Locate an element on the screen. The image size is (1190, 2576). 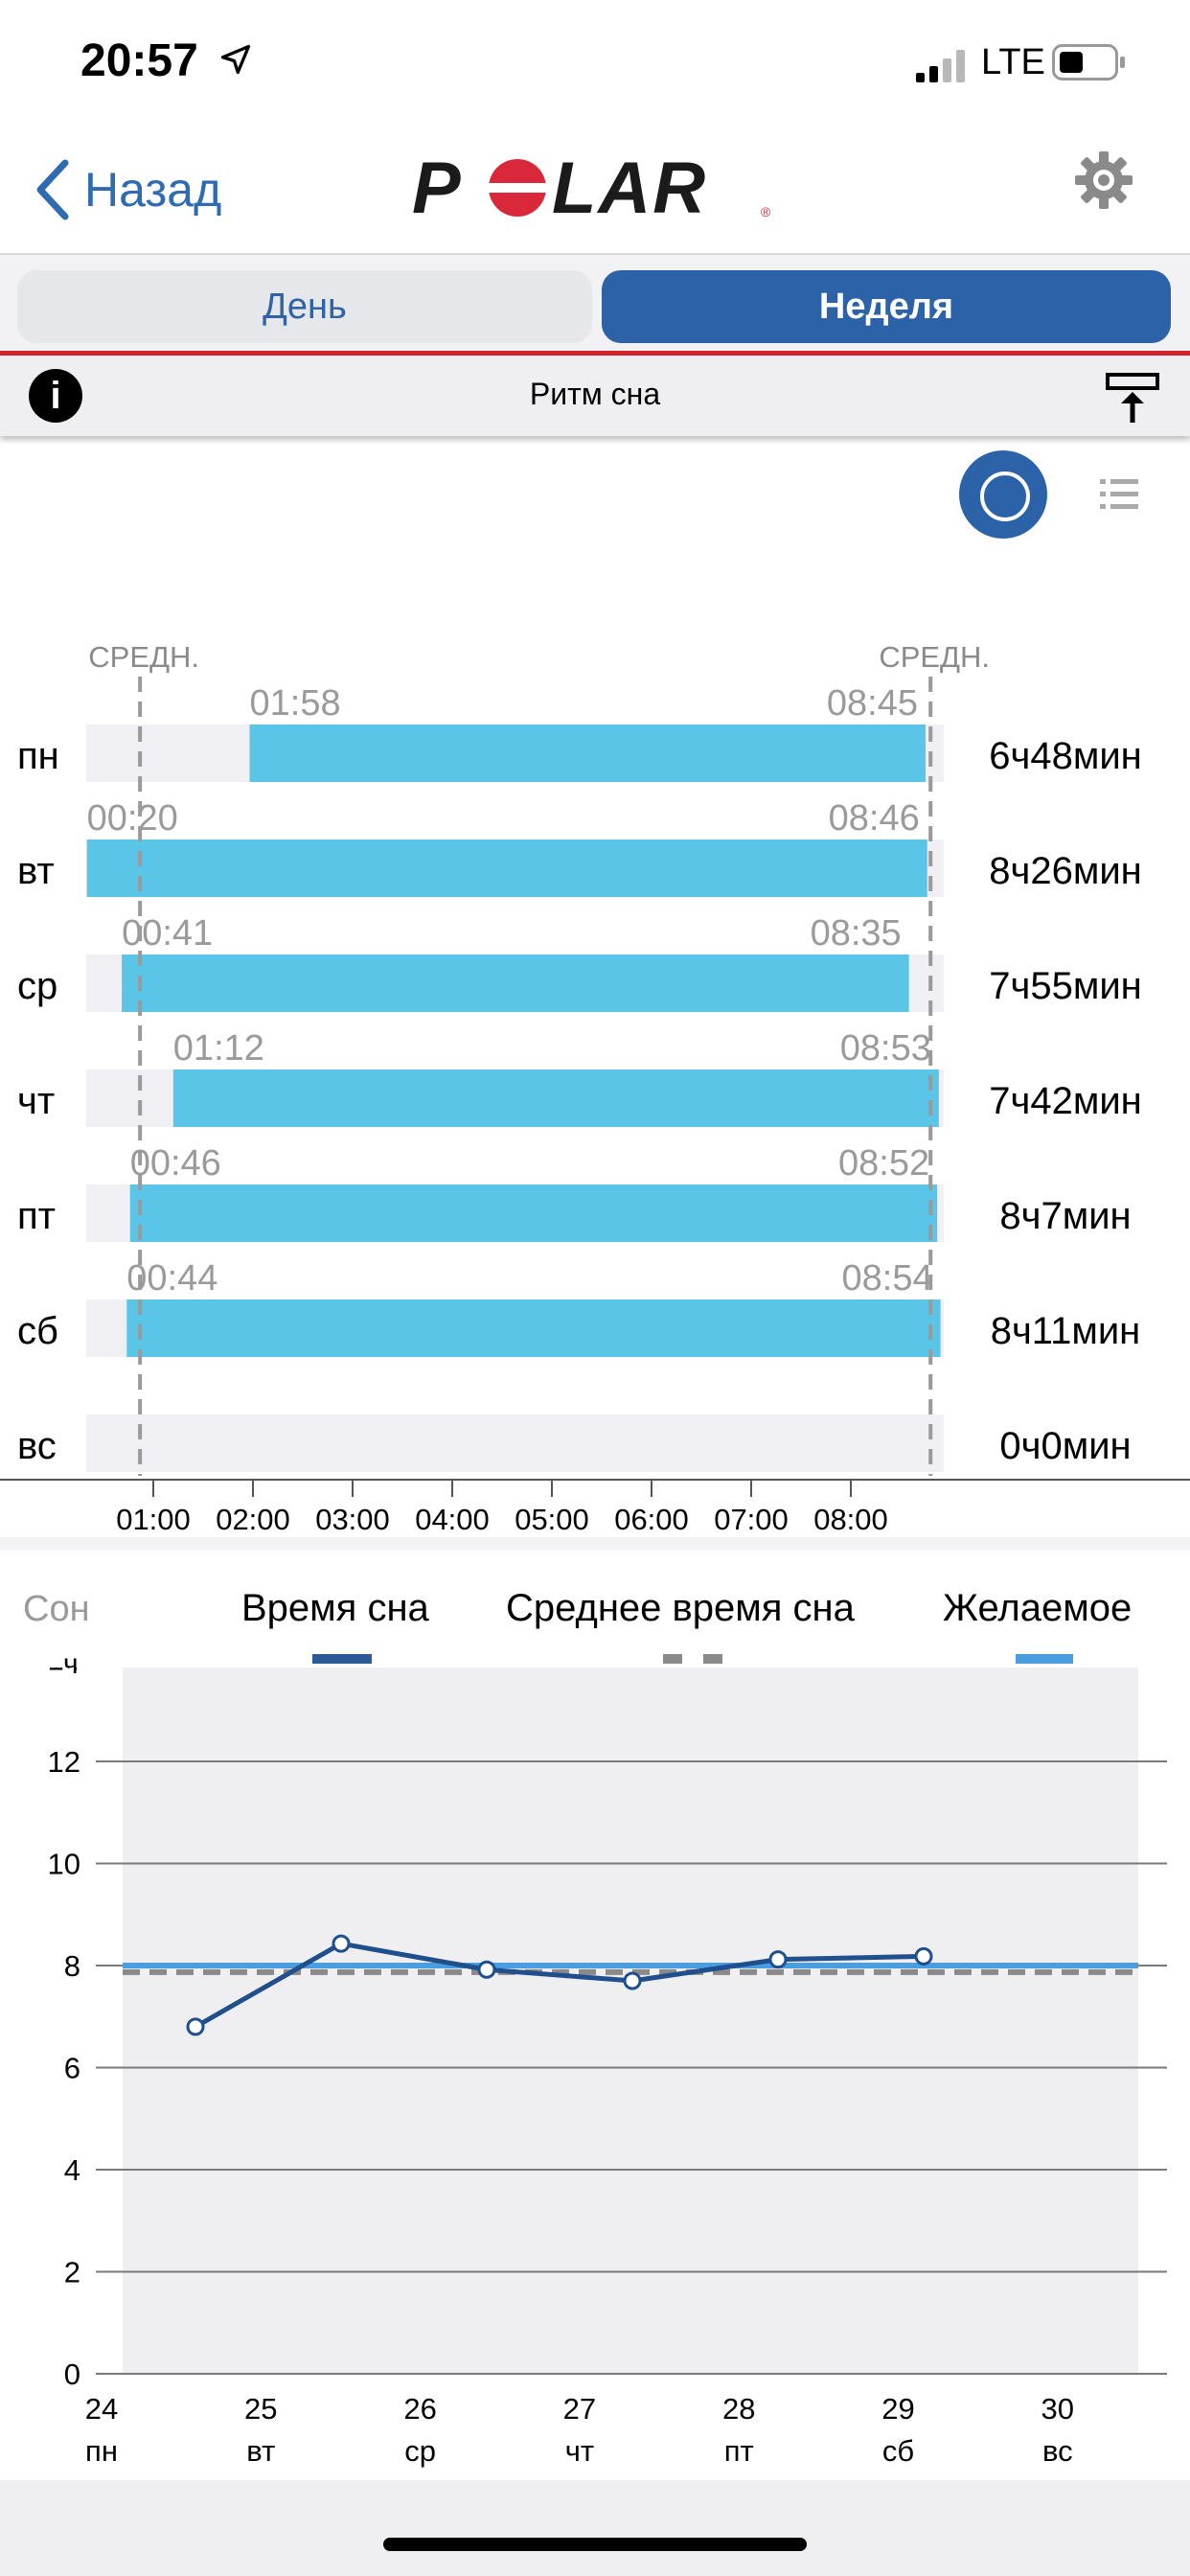
x-tick-label: 07:00 is located at coordinates (751, 1518).